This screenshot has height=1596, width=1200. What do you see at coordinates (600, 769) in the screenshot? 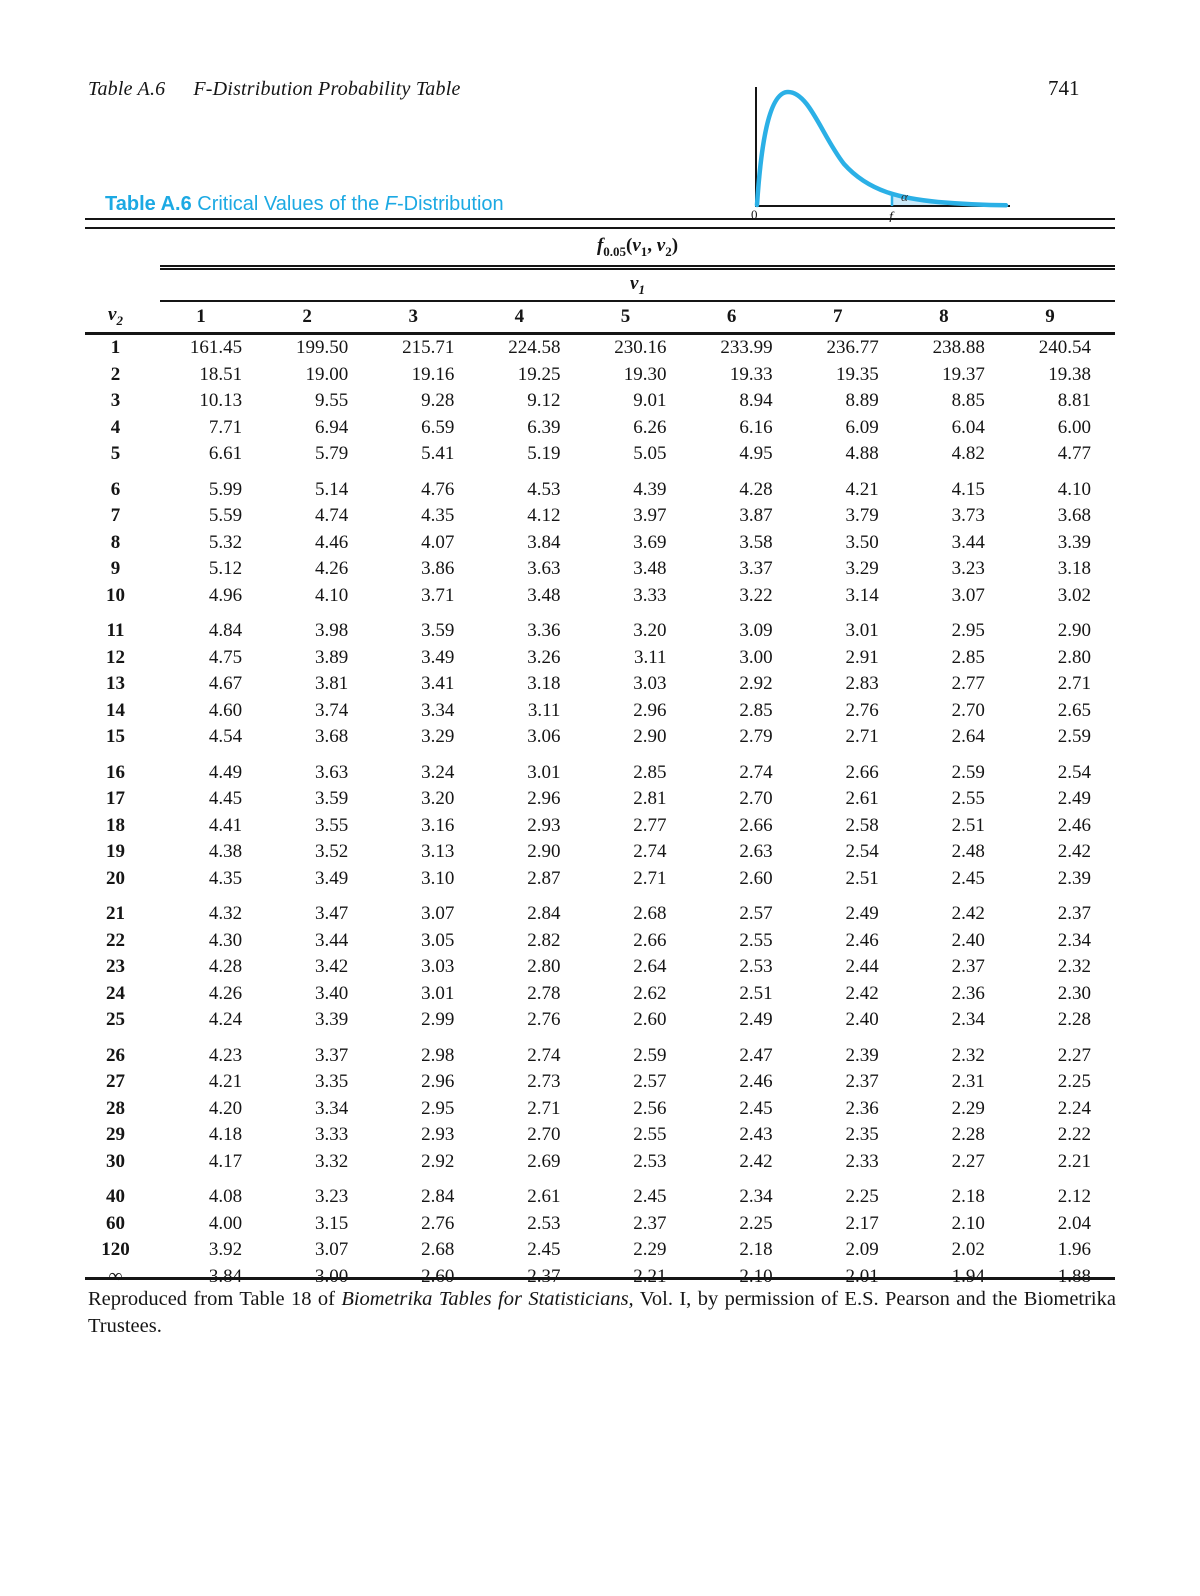
I see `table-row: 16 4.49 3.63 3.24 3.01 2.85 2.74 2.66 2.59 2.54` at bounding box center [600, 769].